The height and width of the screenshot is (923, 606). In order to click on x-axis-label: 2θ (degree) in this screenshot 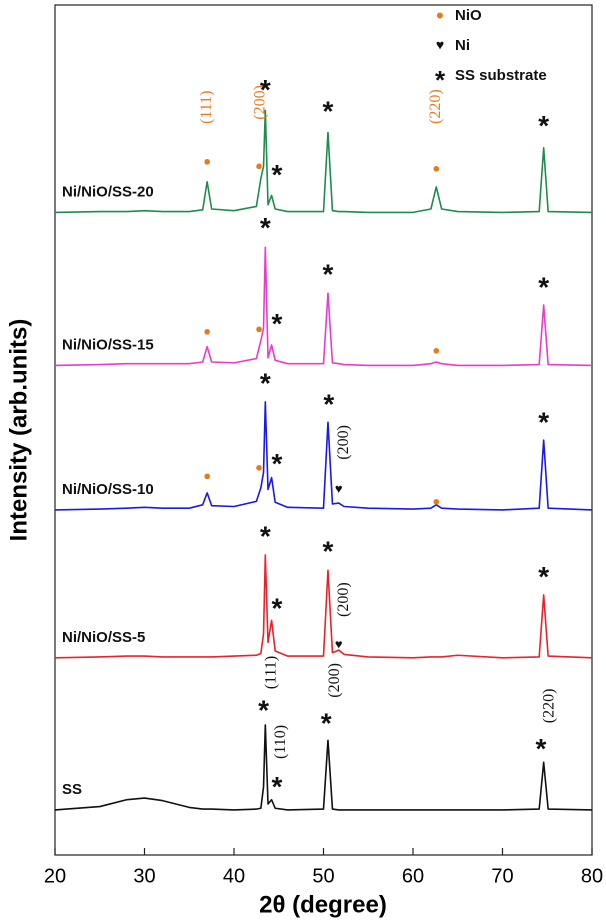, I will do `click(323, 904)`.